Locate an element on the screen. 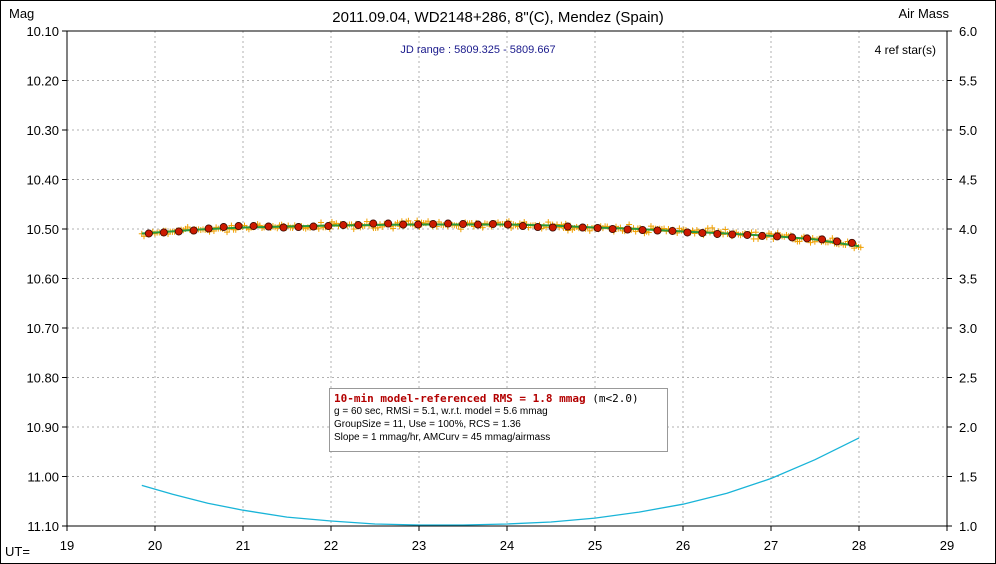 This screenshot has height=564, width=996. y-tick-label-left: 11.10 is located at coordinates (43, 526).